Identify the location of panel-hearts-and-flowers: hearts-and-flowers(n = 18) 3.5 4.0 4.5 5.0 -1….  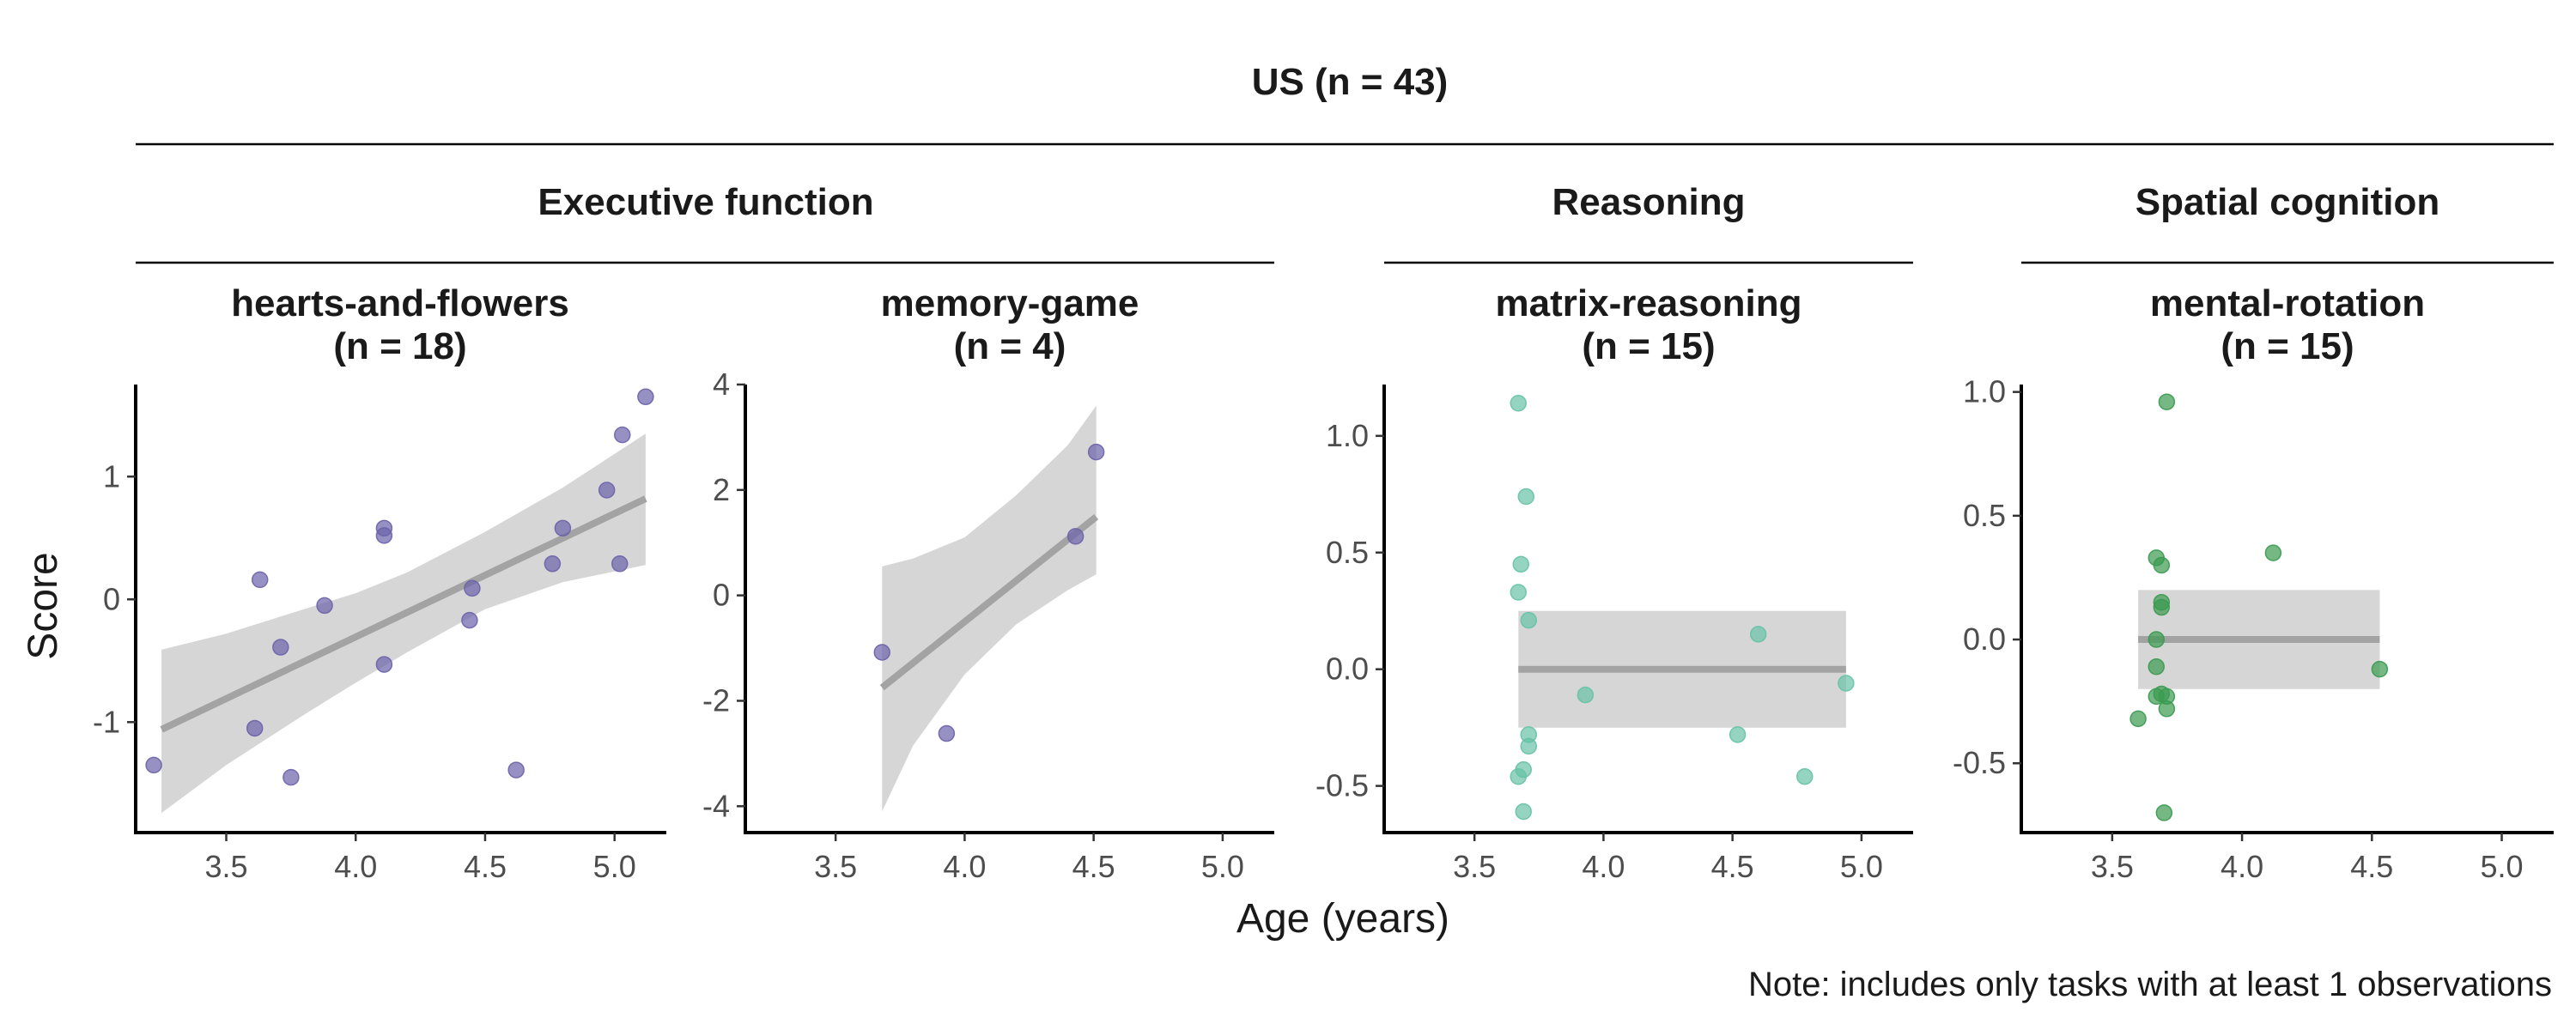
(379, 583).